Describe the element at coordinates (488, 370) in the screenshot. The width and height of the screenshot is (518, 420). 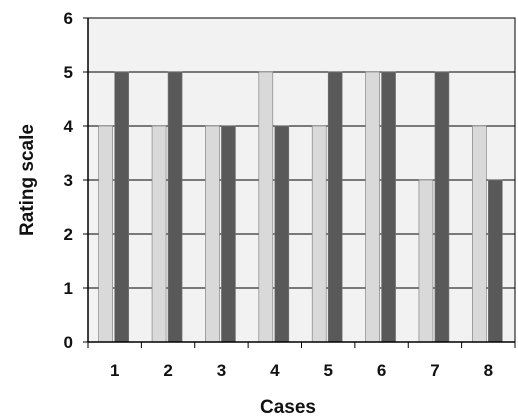
I see `x-tick-label: 8` at that location.